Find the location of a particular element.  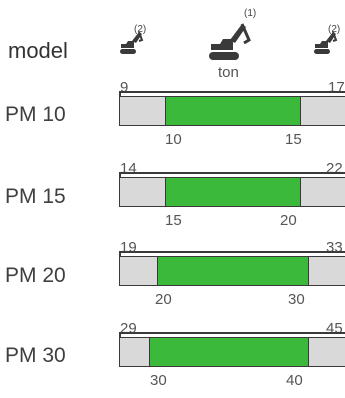

recommended-min-label: 20 is located at coordinates (163, 299).